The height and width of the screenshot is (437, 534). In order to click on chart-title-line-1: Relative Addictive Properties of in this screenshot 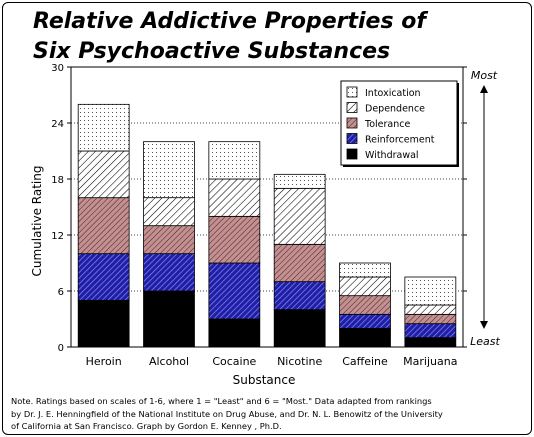, I will do `click(229, 21)`.